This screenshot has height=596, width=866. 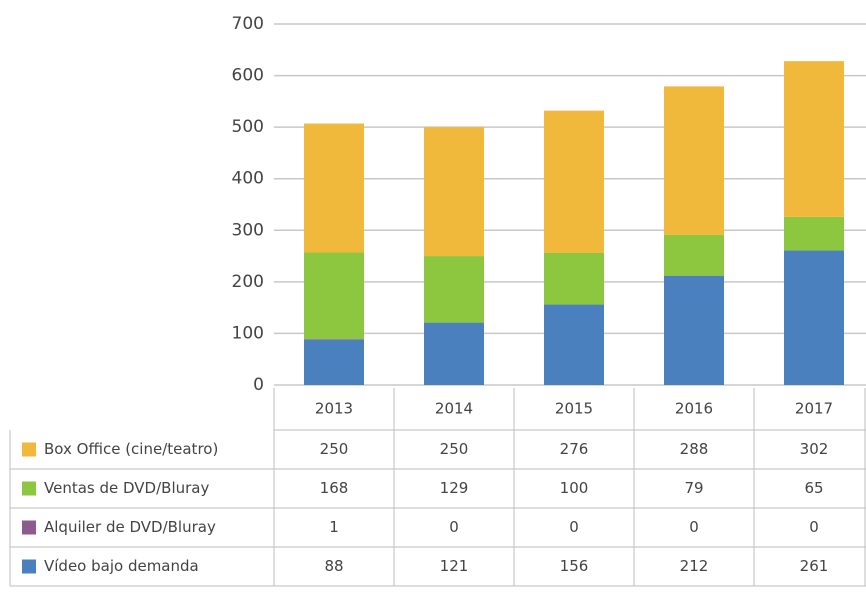 What do you see at coordinates (574, 449) in the screenshot?
I see `table-value: 276` at bounding box center [574, 449].